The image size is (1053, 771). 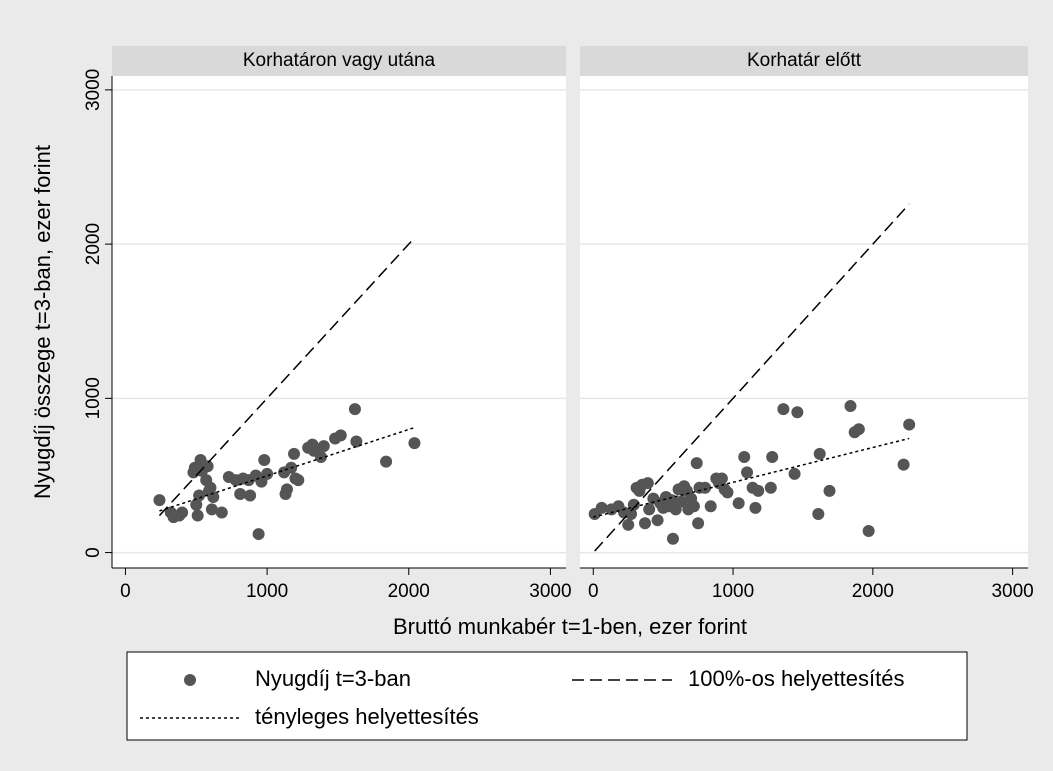 I want to click on panel-title: Korhatáron vagy utána, so click(x=339, y=60).